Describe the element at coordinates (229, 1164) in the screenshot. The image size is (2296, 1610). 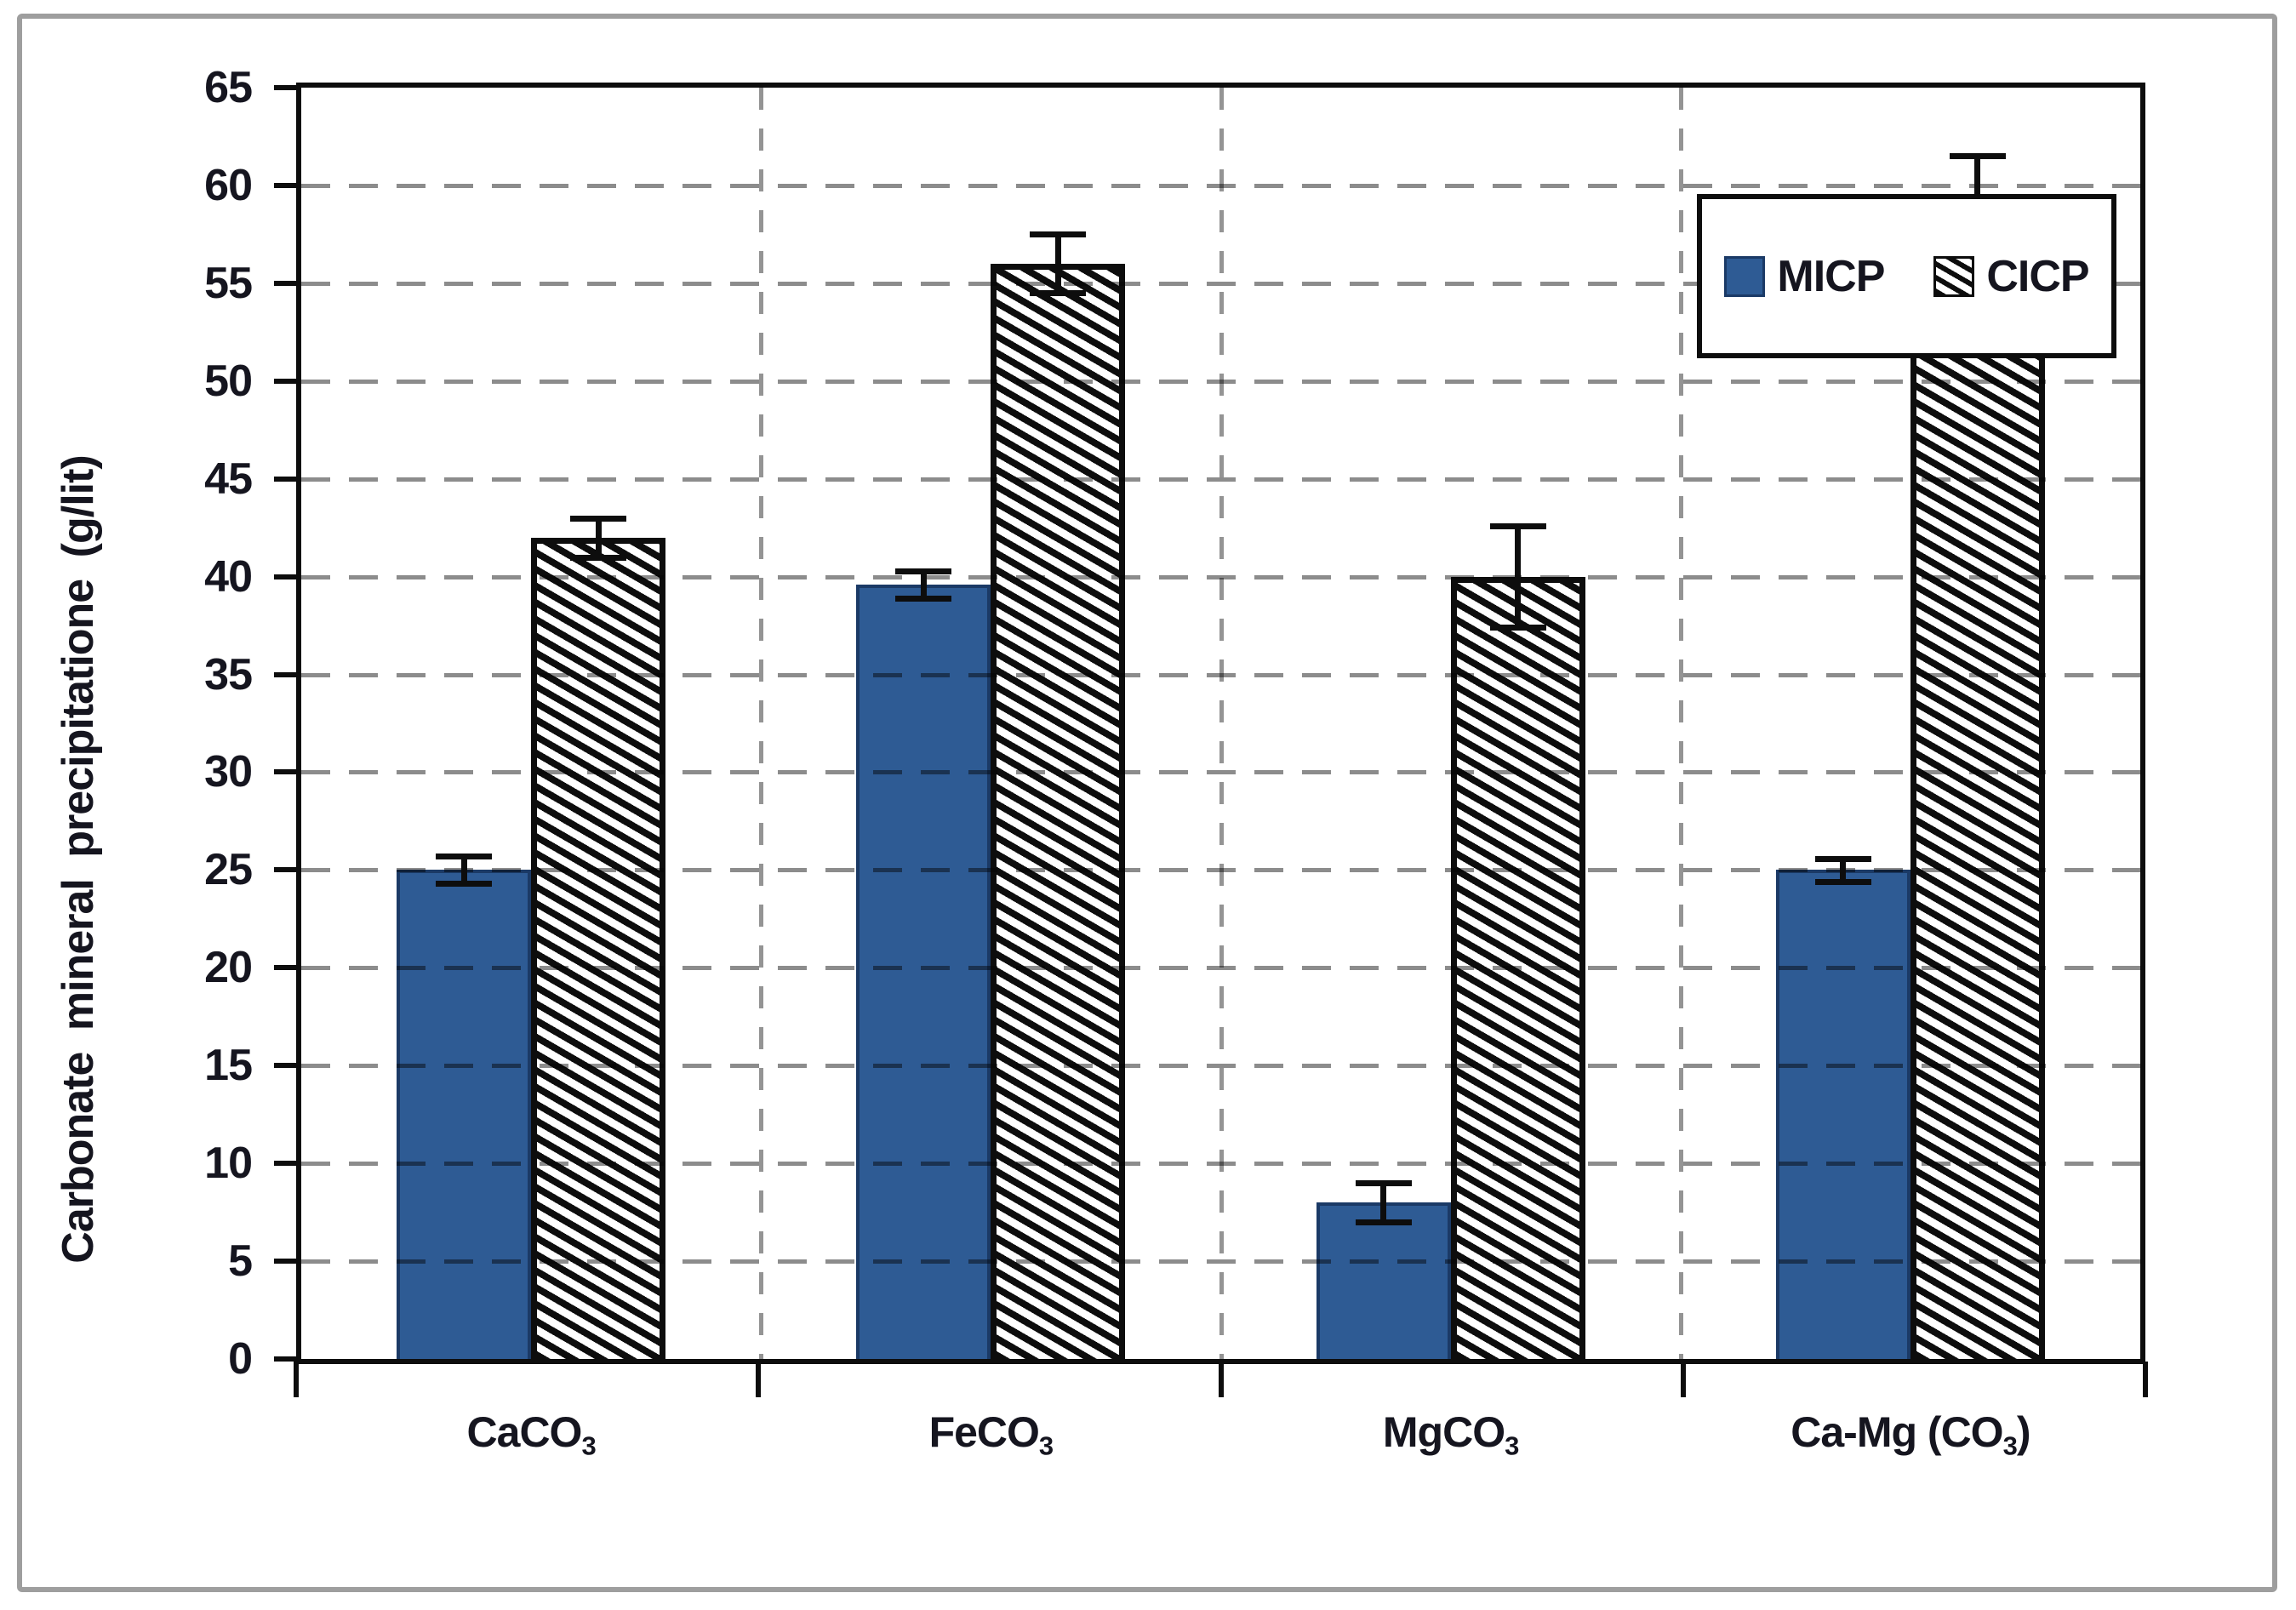
I see `y-tick-label-10: 10` at that location.